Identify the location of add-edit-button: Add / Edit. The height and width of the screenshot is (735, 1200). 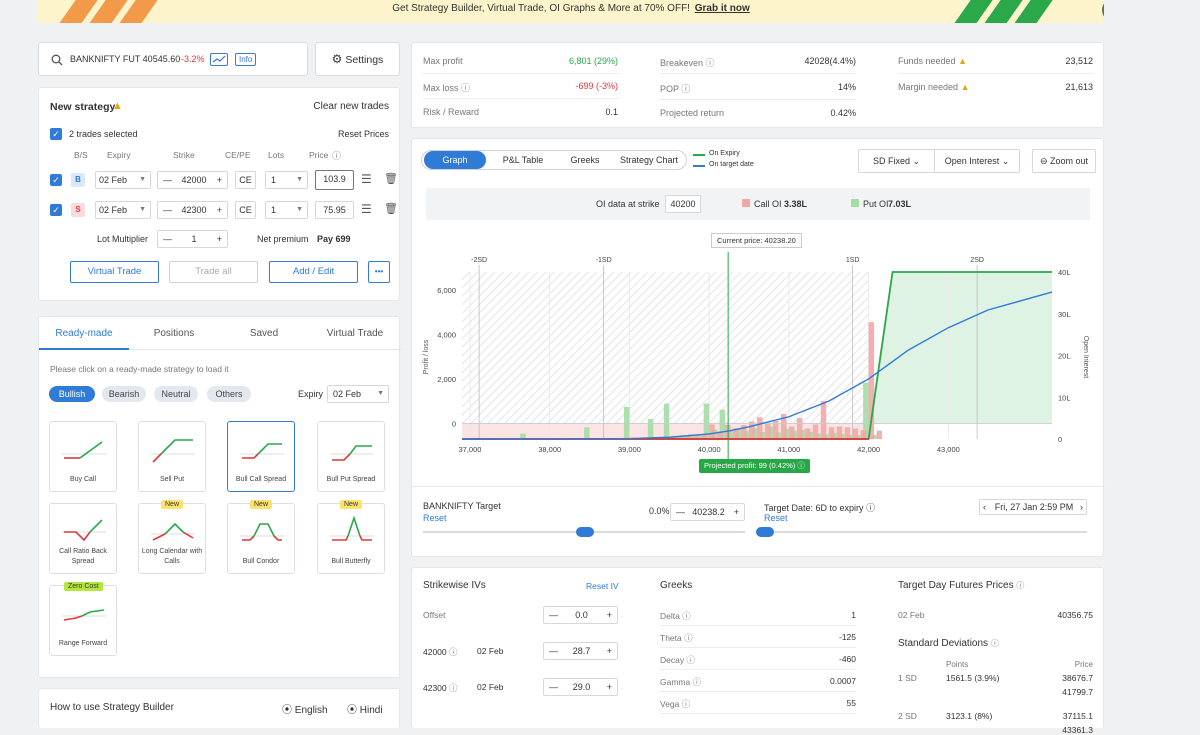
(313, 272).